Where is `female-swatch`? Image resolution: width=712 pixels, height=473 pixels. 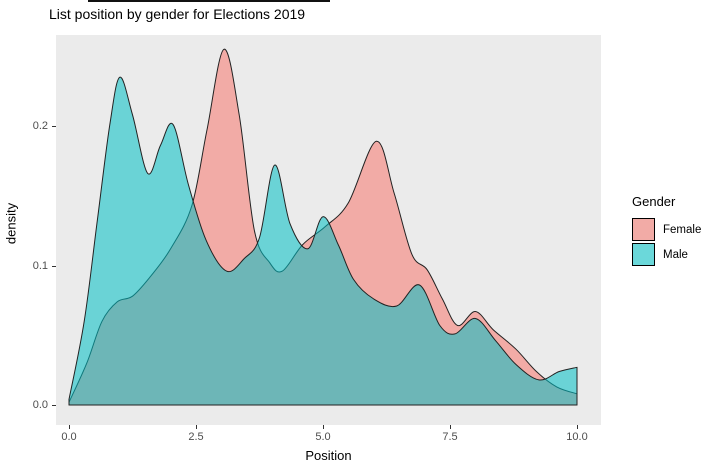 female-swatch is located at coordinates (643, 229).